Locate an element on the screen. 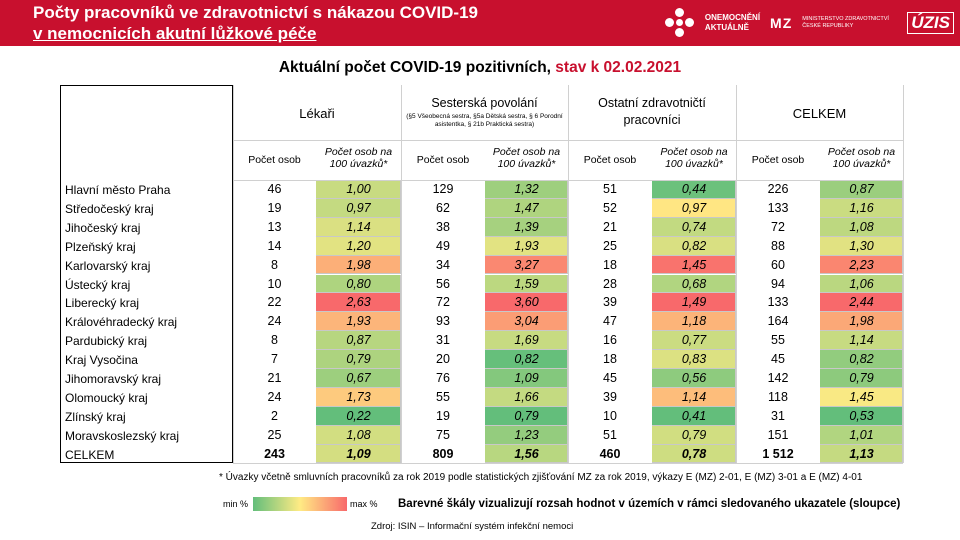  rate-value: 1,49 is located at coordinates (694, 302).